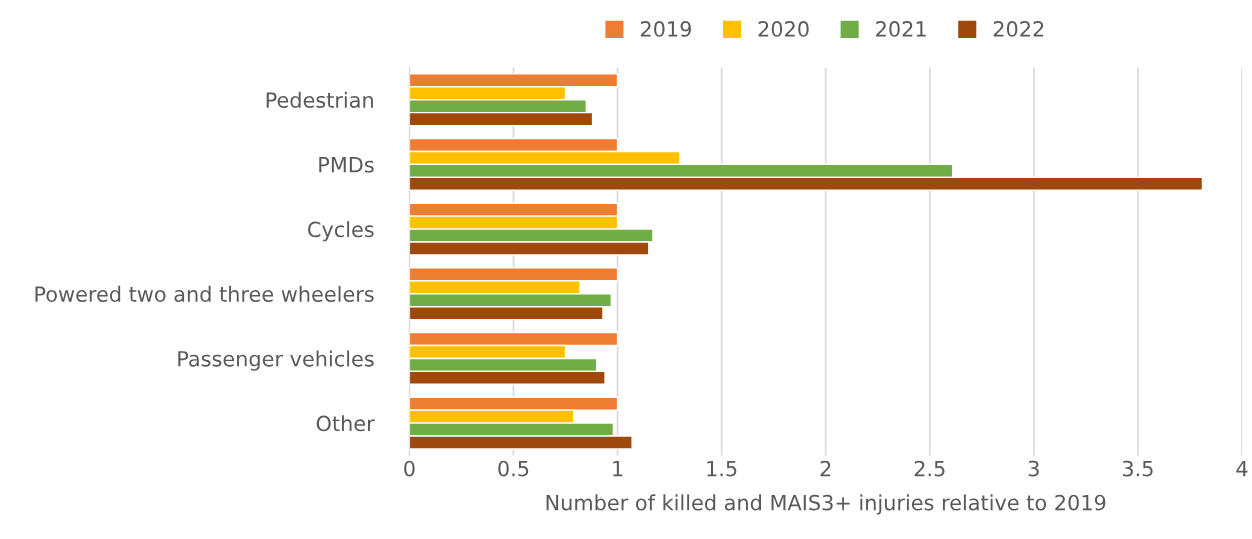 The width and height of the screenshot is (1252, 539). Describe the element at coordinates (1242, 468) in the screenshot. I see `x-tick-label: 4` at that location.